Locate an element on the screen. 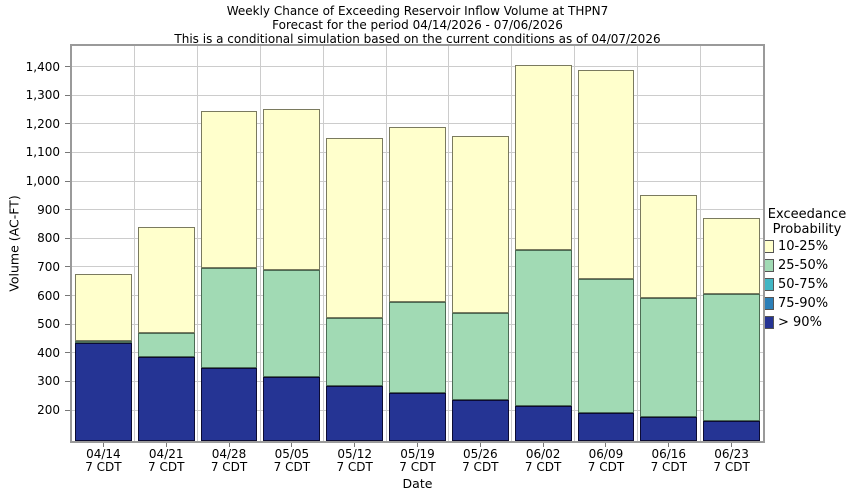 The width and height of the screenshot is (850, 500). legend-items: 10-25% 25-50% 50-75% 75-90% > 90% is located at coordinates (807, 284).